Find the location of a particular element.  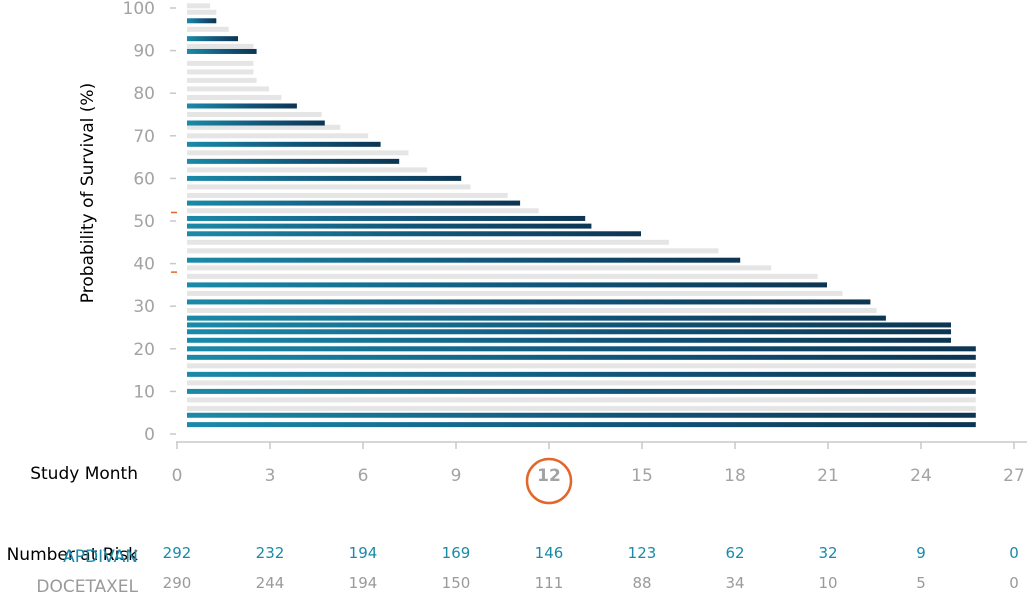

risk-value-1-2: 194 is located at coordinates (363, 583).